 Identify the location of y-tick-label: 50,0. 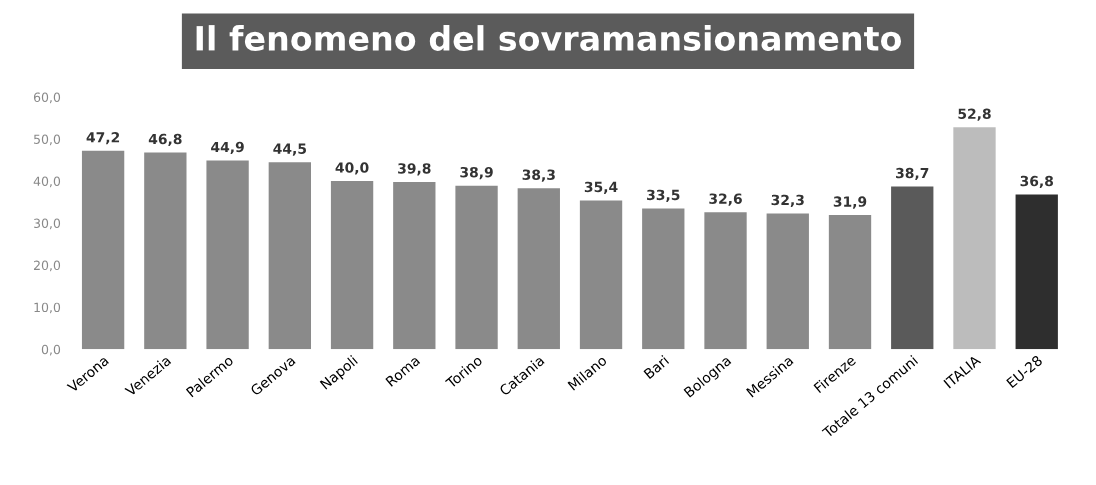
(47, 140).